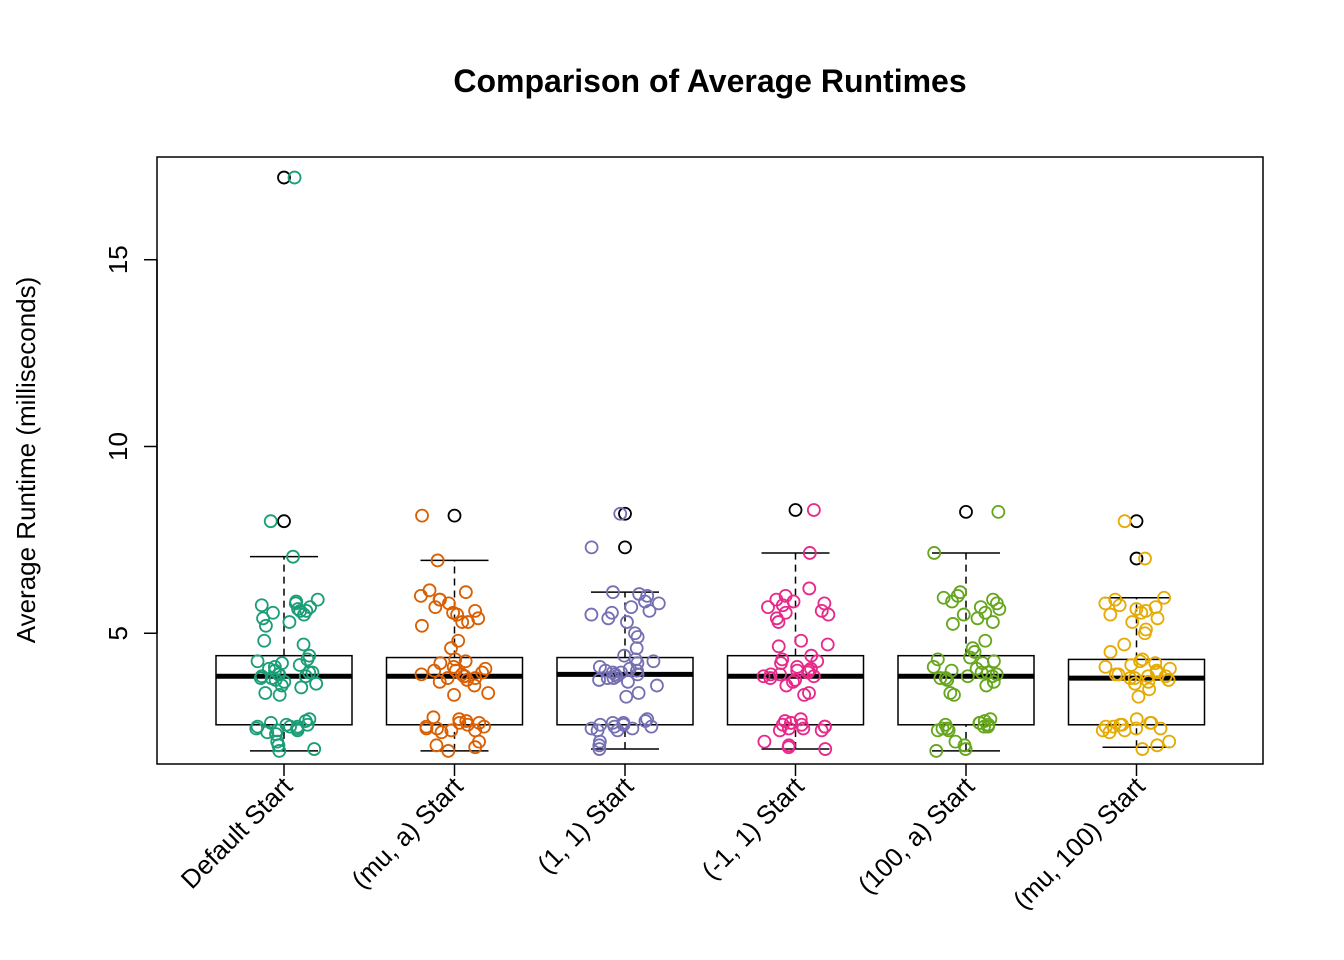 The image size is (1344, 960). Describe the element at coordinates (118, 633) in the screenshot. I see `y-tick-label: 5` at that location.